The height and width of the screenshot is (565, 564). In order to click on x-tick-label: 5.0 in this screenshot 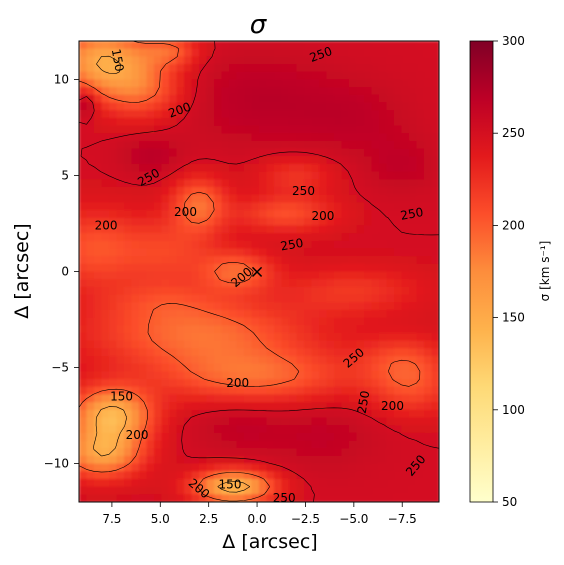, I will do `click(160, 519)`.